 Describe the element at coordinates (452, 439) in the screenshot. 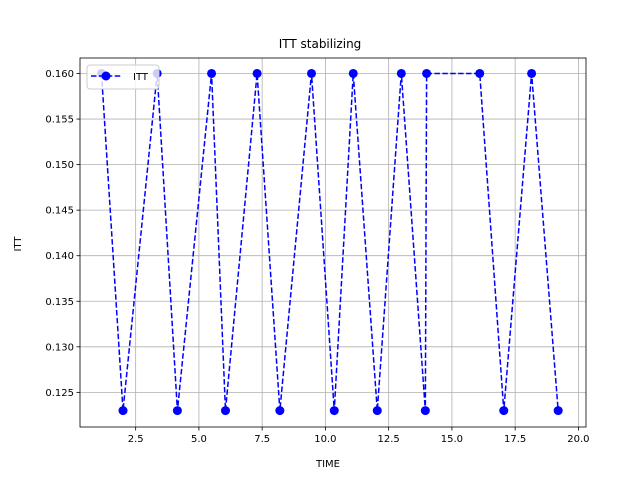

I see `x-tick-label: 15.0` at that location.